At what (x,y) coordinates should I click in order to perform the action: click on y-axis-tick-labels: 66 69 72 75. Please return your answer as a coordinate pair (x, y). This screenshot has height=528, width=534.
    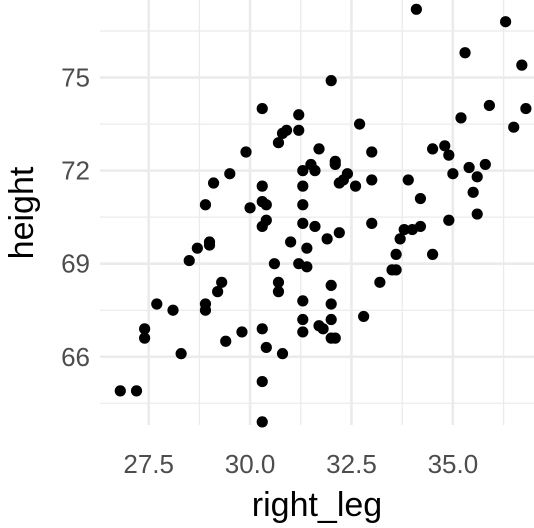
    Looking at the image, I should click on (75, 217).